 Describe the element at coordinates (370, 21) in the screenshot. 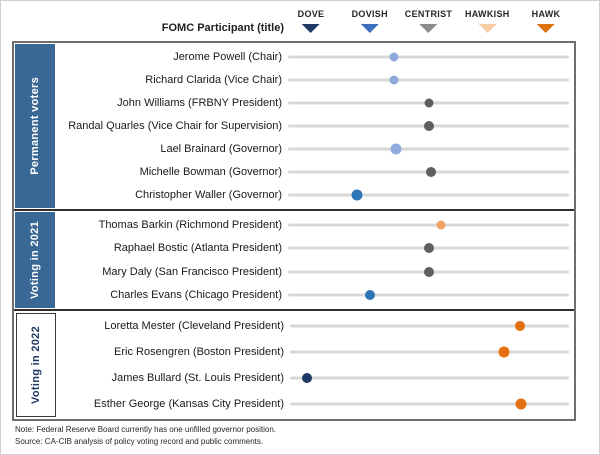

I see `legend-item-dovish: DOVISH` at that location.